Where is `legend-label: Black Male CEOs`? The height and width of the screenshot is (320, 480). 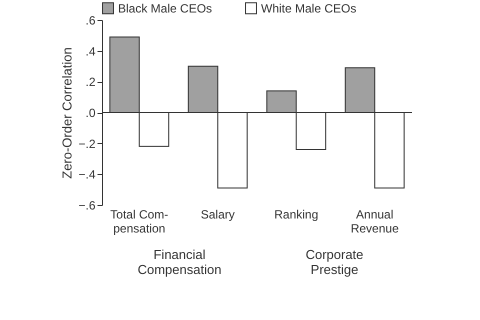
legend-label: Black Male CEOs is located at coordinates (165, 8).